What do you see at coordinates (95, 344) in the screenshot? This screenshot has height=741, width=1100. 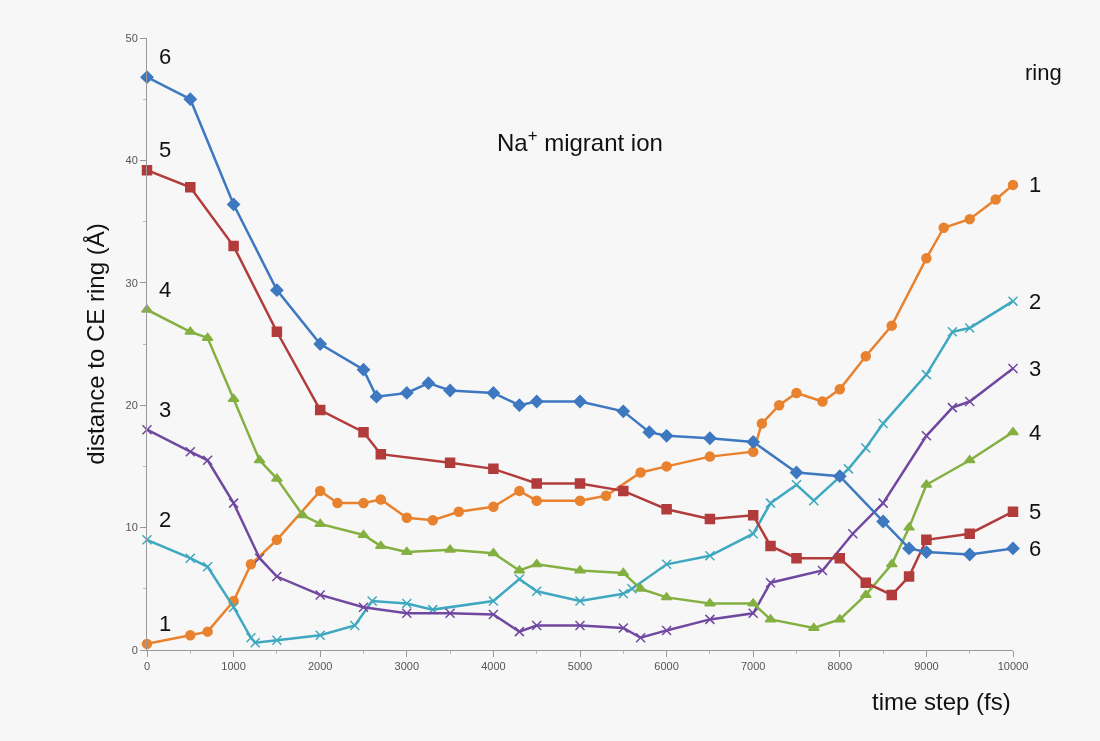 I see `y-axis-title: distance to CE ring (Å)` at bounding box center [95, 344].